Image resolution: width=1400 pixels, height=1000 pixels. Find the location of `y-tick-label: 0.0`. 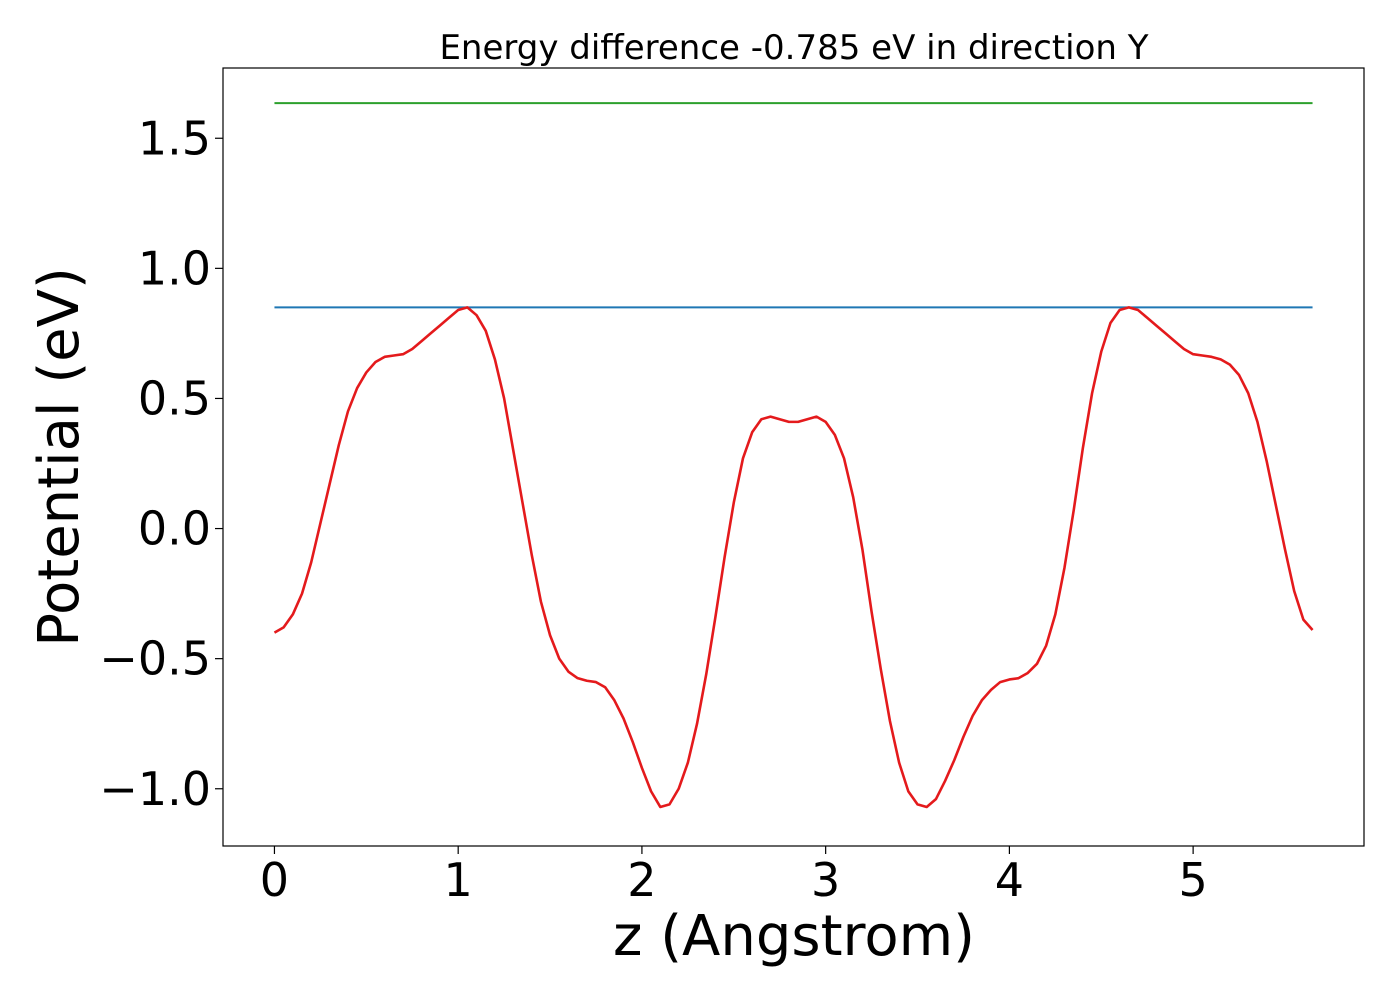

y-tick-label: 0.0 is located at coordinates (174, 529).